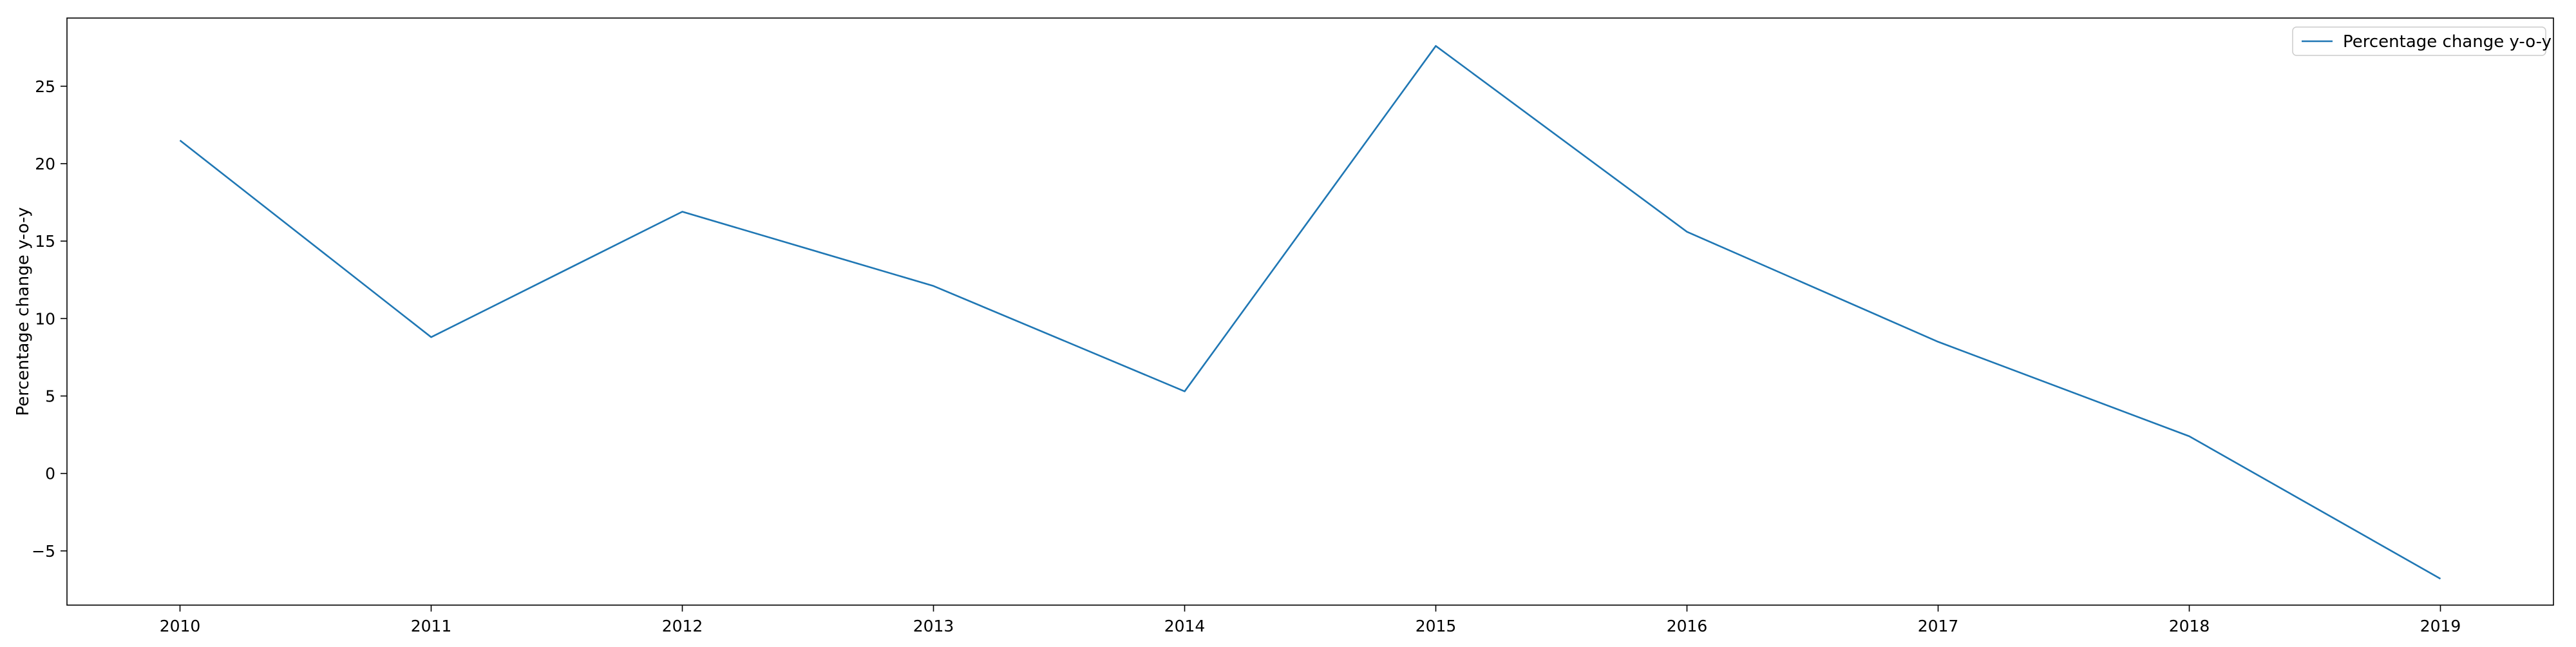 This screenshot has width=2576, height=647. I want to click on y-tick-label: 5, so click(50, 396).